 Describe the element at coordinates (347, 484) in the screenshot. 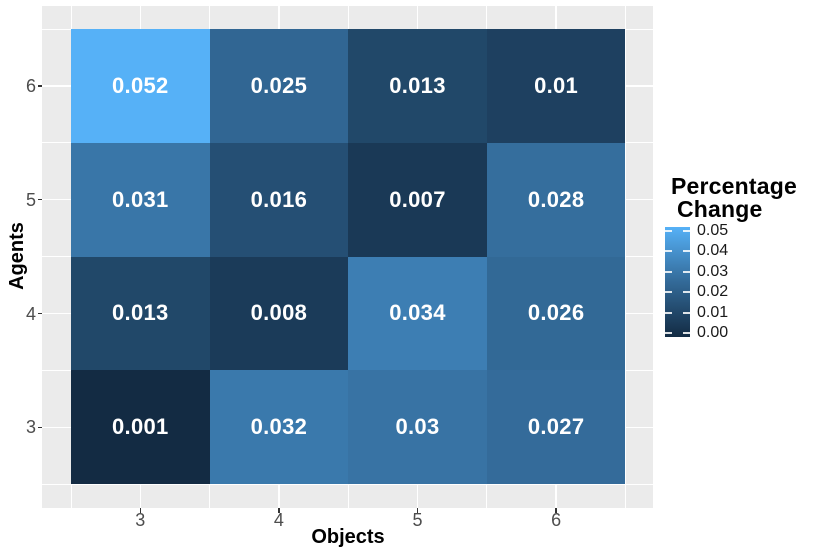

I see `grid-minor-h` at that location.